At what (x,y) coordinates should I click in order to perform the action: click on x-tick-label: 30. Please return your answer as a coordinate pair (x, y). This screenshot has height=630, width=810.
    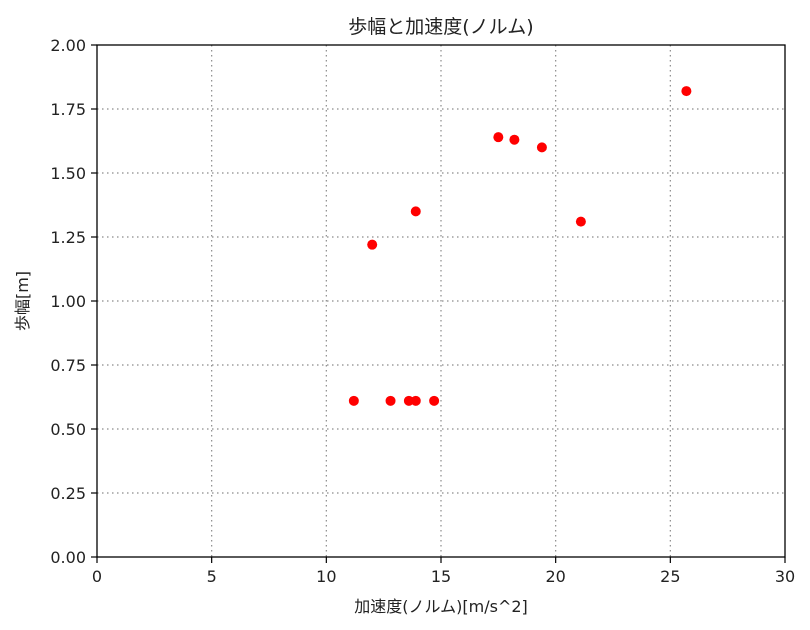
    Looking at the image, I should click on (785, 576).